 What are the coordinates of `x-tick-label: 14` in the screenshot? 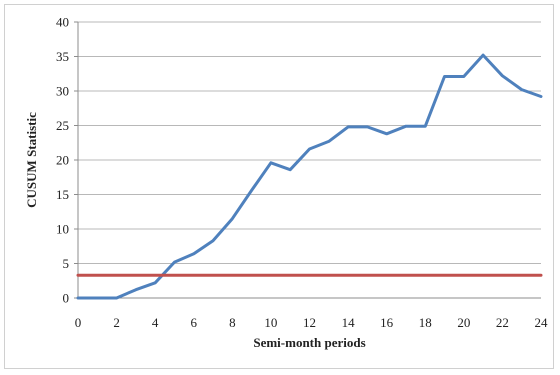 It's located at (349, 322).